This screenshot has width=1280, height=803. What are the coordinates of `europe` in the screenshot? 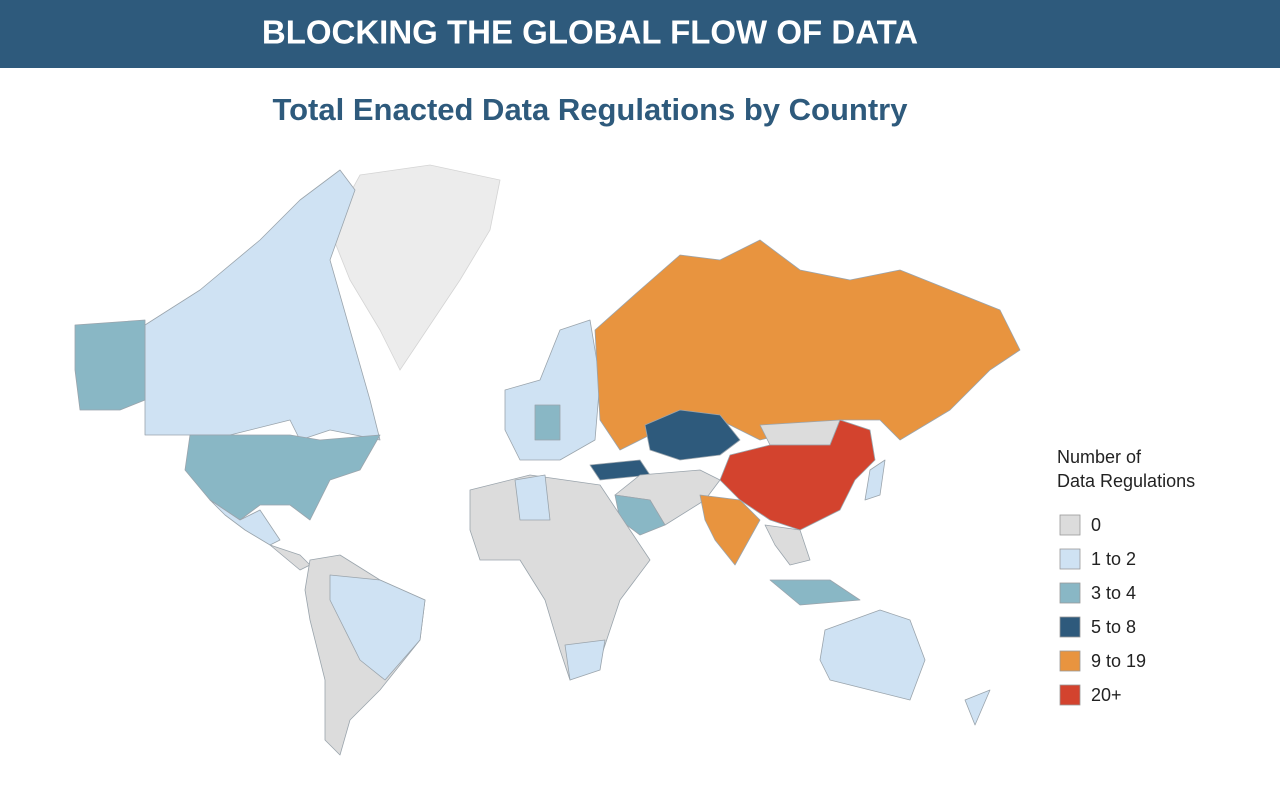 It's located at (552, 390).